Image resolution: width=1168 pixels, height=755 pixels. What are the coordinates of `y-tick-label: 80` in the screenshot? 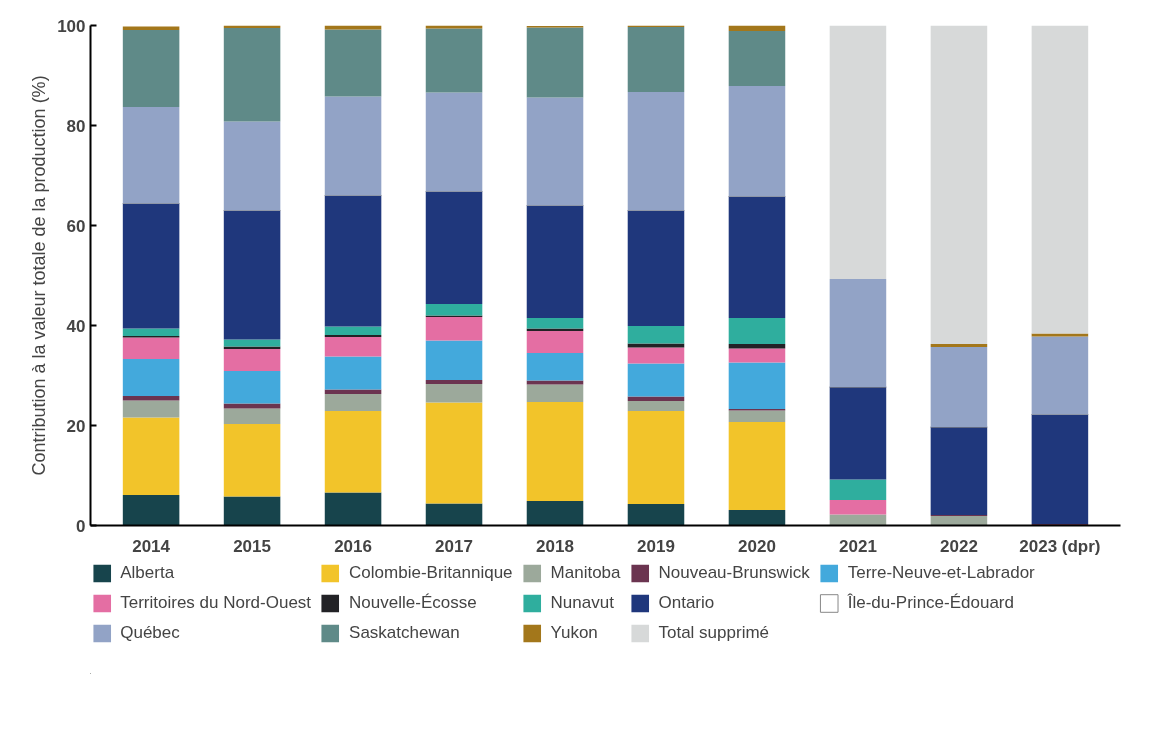 It's located at (76, 126).